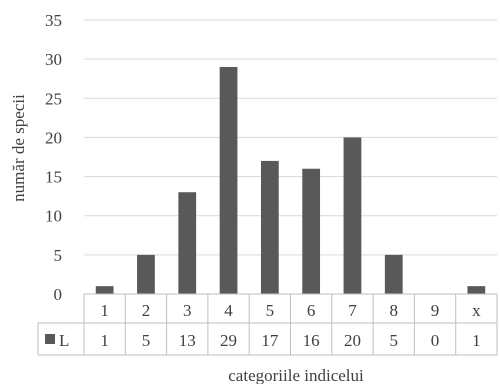 The height and width of the screenshot is (384, 500). I want to click on y-axis-ticks: 0 5 10 15 20 25 30 35, so click(53, 157).